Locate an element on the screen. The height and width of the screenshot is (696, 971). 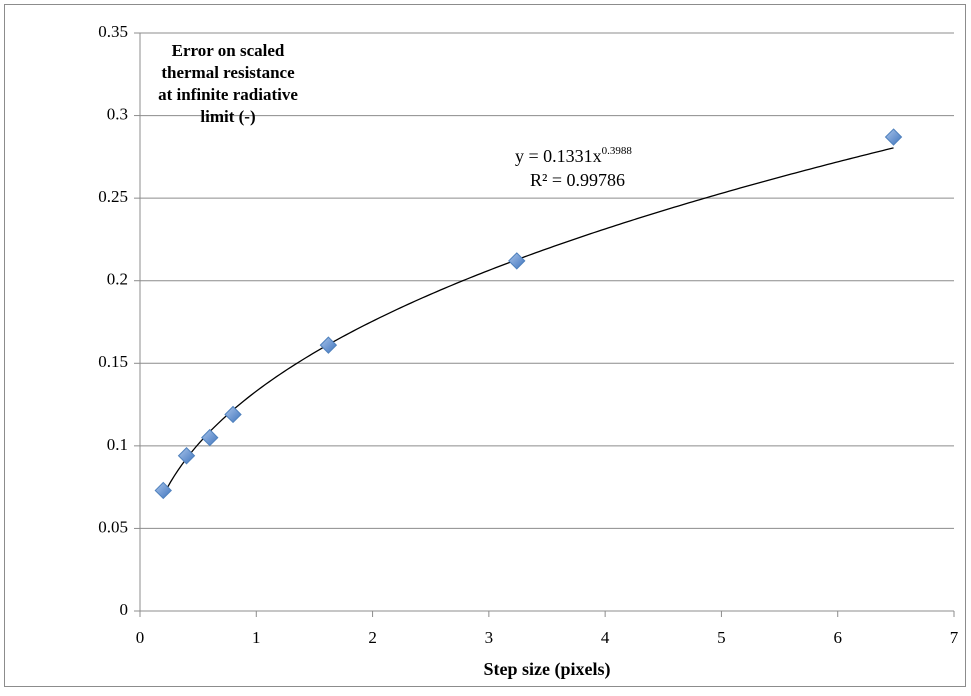
y-tick-label: 0.25 is located at coordinates (113, 196).